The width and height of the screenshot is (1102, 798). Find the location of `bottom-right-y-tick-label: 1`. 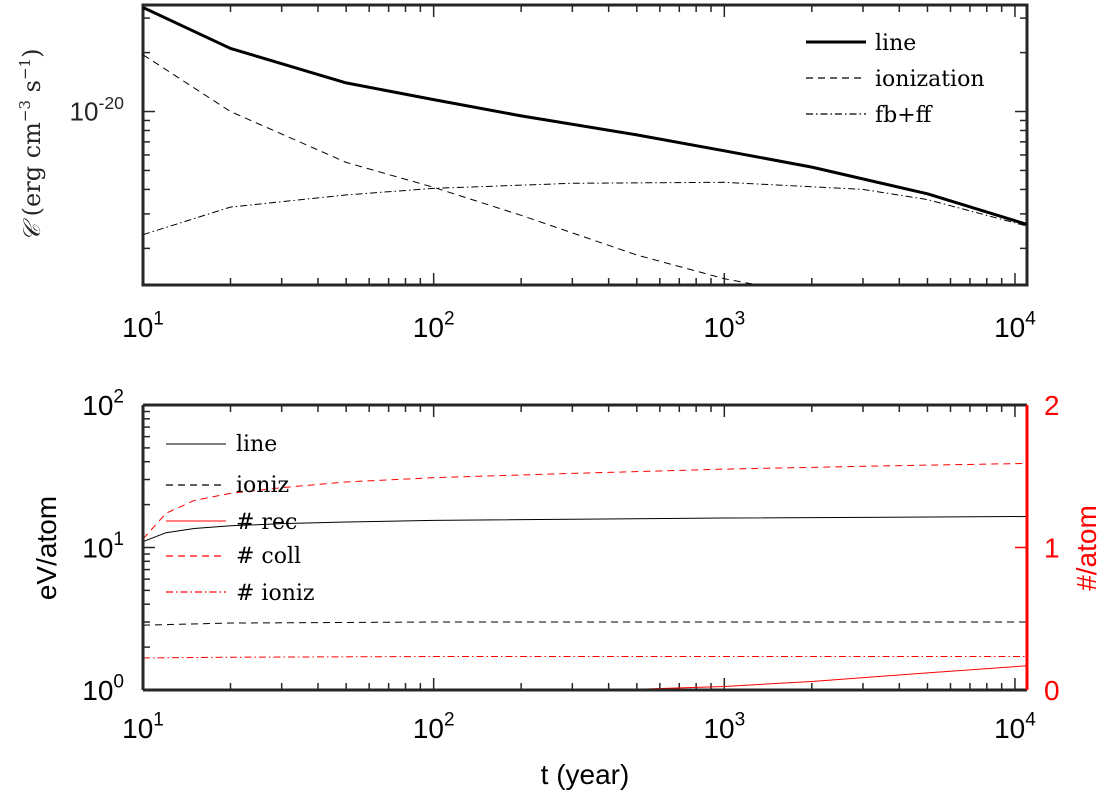

bottom-right-y-tick-label: 1 is located at coordinates (1052, 548).